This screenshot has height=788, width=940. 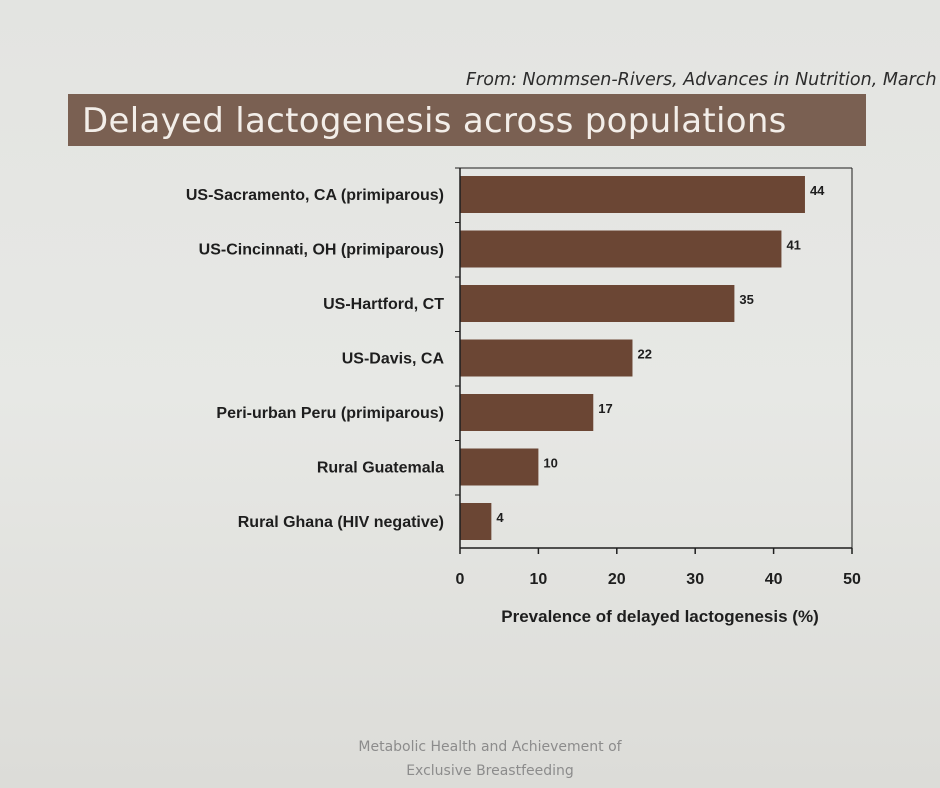 I want to click on value-label-1: 41, so click(x=793, y=245).